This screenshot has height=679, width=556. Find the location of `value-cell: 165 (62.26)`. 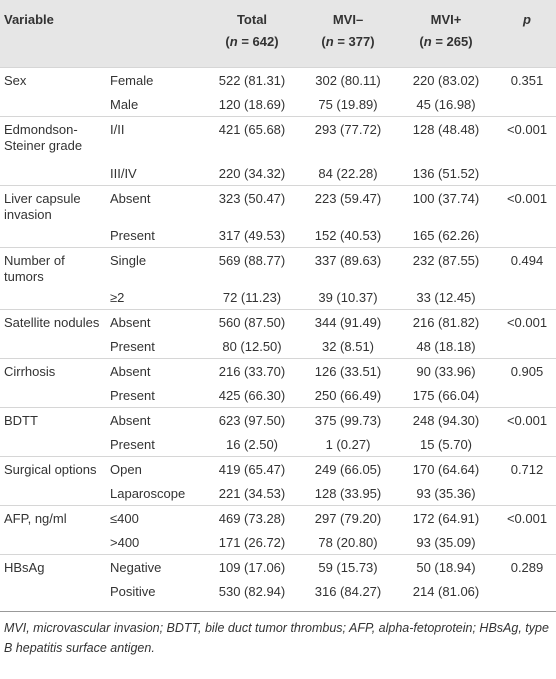

value-cell: 165 (62.26) is located at coordinates (446, 235).